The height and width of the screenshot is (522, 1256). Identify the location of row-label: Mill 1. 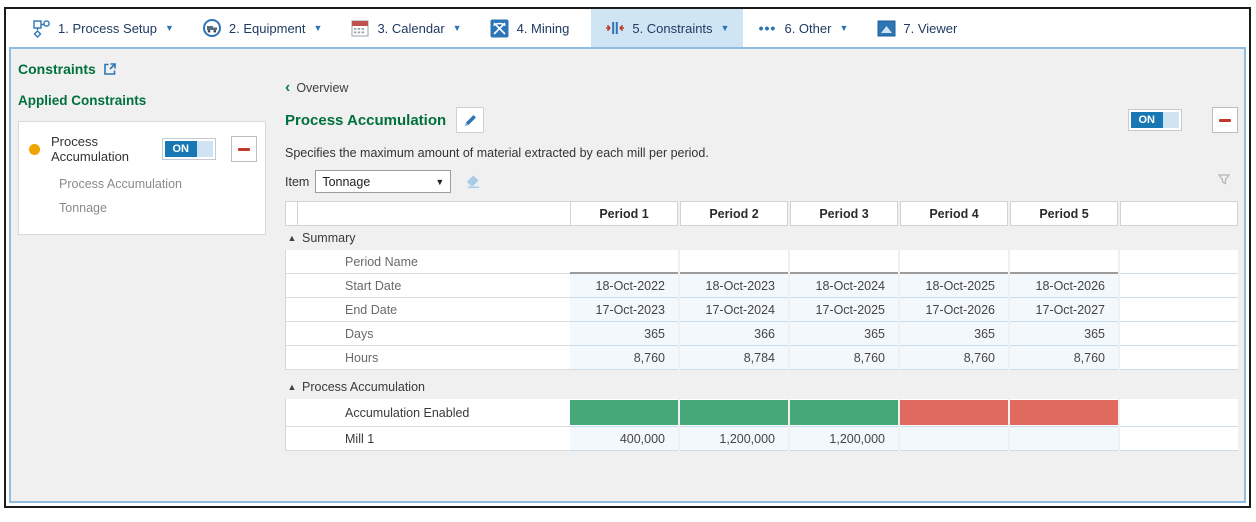
(433, 439).